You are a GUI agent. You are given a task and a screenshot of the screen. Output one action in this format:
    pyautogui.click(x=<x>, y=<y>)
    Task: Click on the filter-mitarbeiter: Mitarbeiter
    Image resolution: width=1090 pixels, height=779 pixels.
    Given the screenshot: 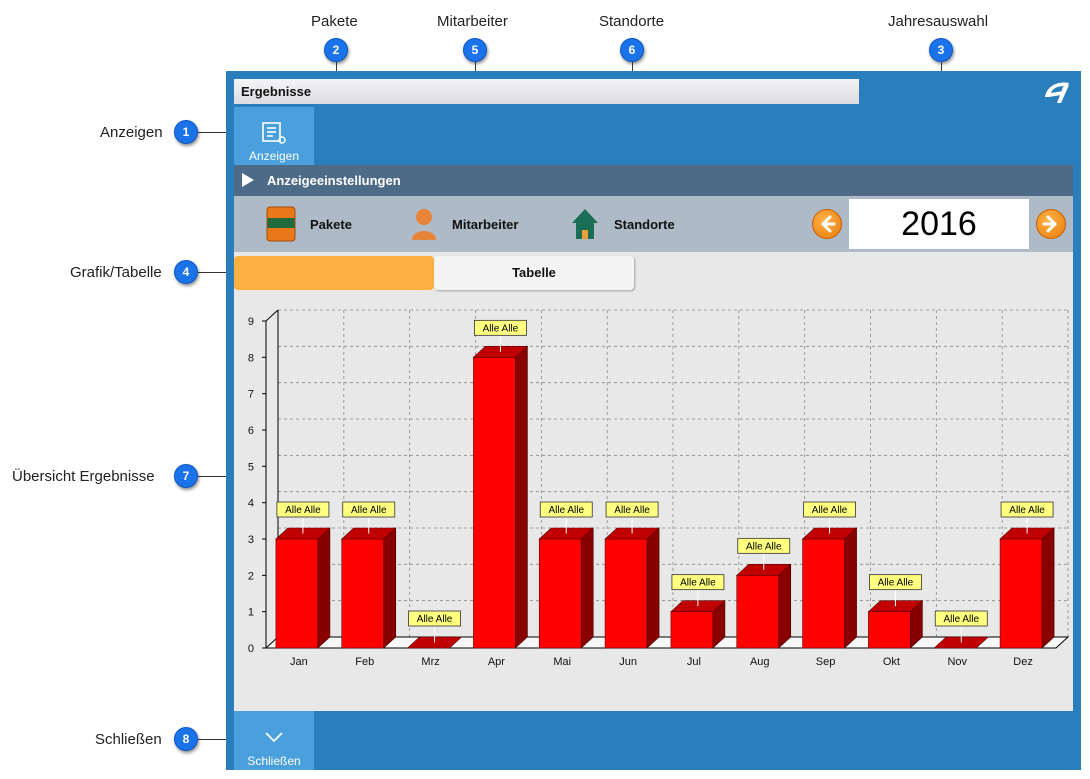 What is the action you would take?
    pyautogui.click(x=464, y=224)
    